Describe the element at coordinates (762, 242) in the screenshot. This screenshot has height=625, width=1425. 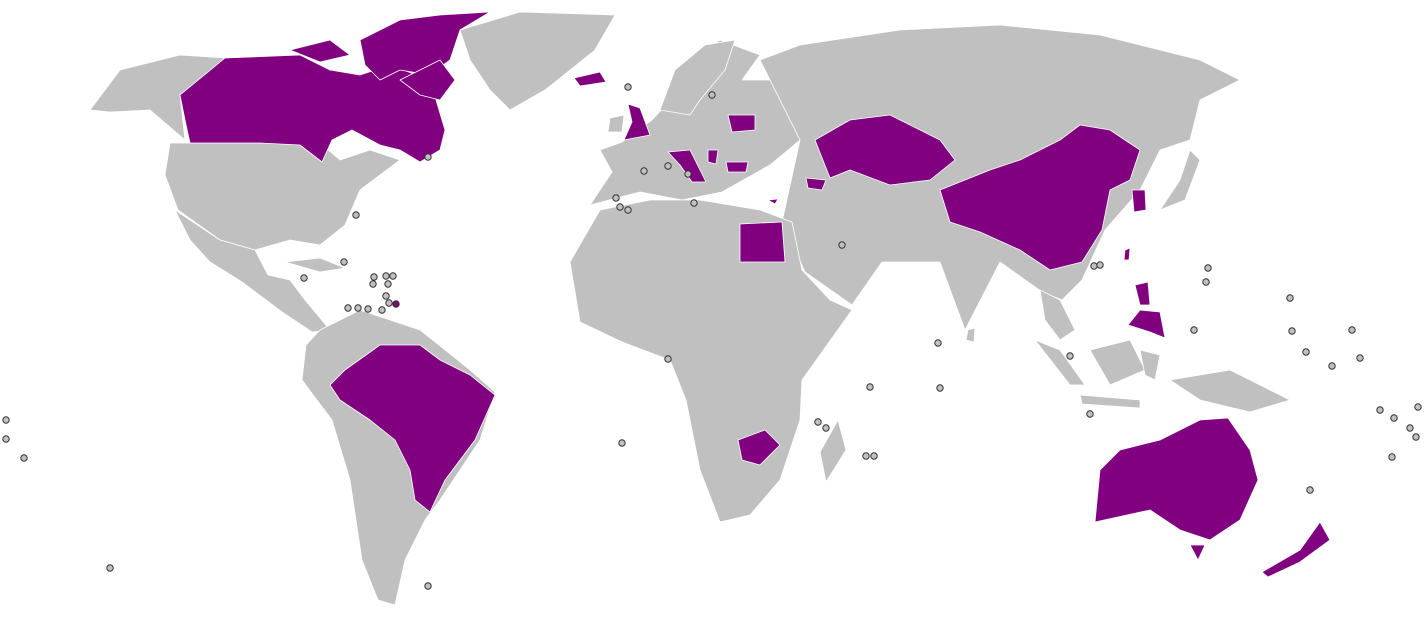
I see `egypt-region` at that location.